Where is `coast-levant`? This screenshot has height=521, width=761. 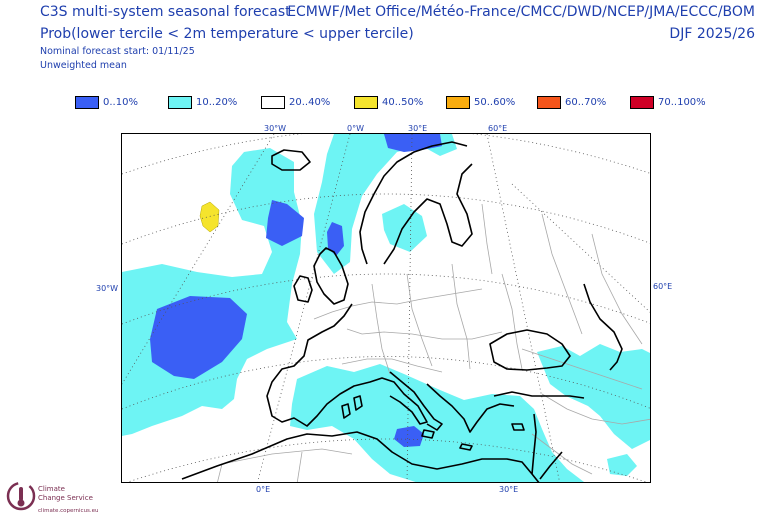
coast-levant is located at coordinates (534, 444).